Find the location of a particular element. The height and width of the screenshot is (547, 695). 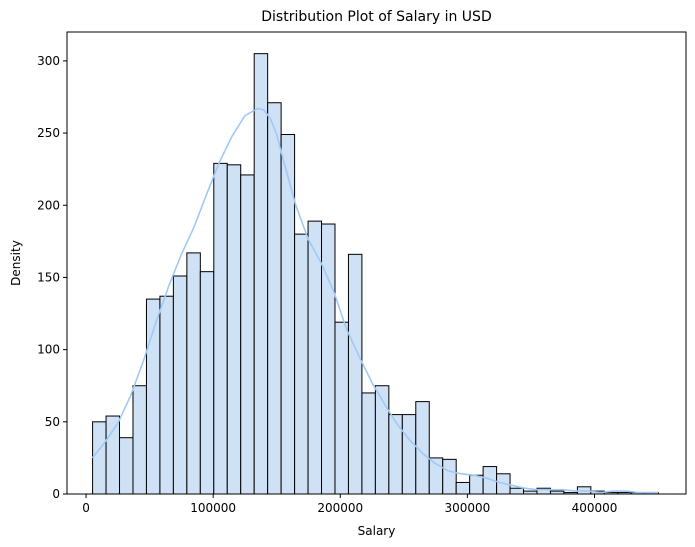

y-tick-label: 250 is located at coordinates (48, 133).